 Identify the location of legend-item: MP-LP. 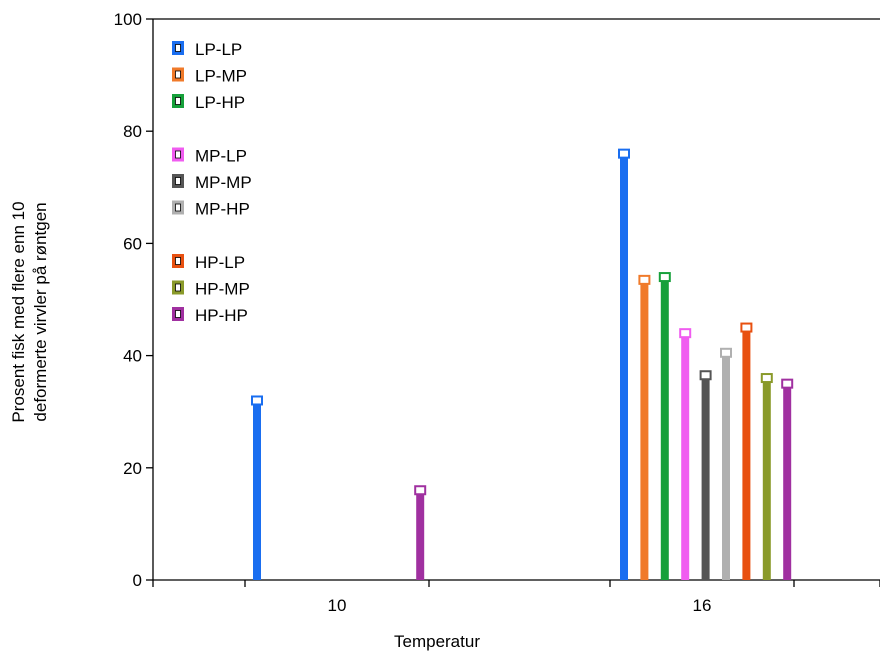
(209, 156).